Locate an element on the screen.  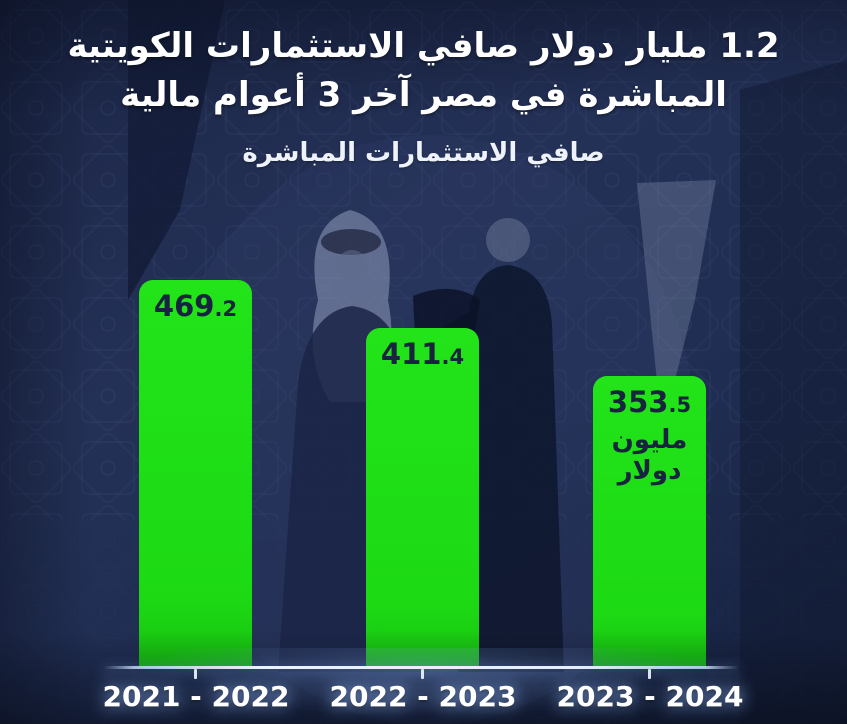
bar-group-2022-2023: 411.4 is located at coordinates (422, 498).